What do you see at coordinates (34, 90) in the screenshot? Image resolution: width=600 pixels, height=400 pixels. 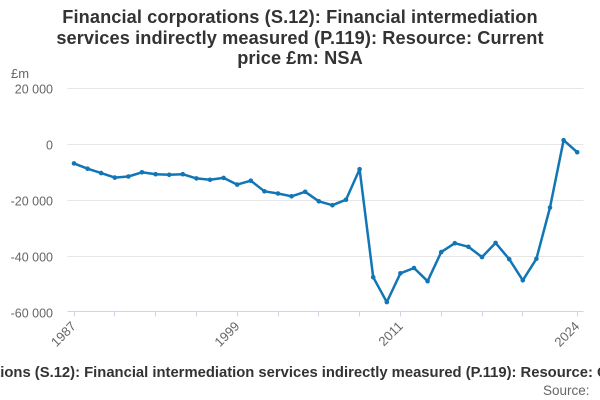 I see `svg-text: 20 000` at bounding box center [34, 90].